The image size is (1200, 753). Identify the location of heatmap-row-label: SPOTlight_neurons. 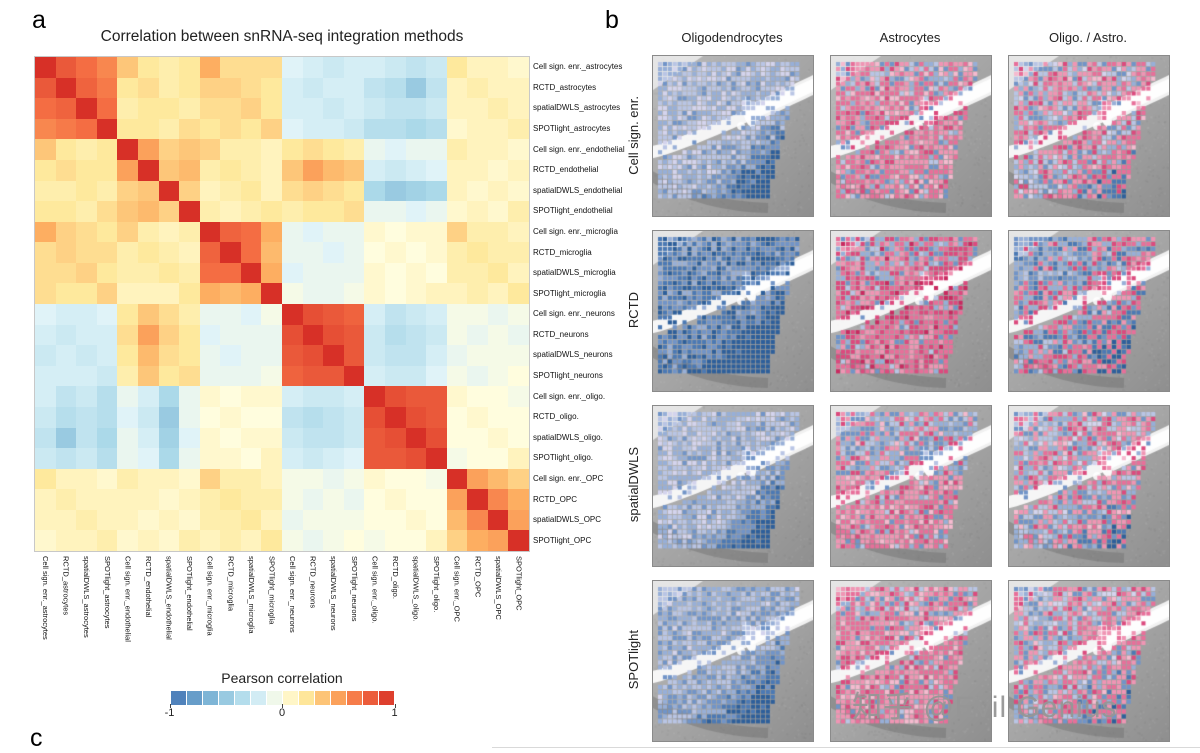
(568, 376).